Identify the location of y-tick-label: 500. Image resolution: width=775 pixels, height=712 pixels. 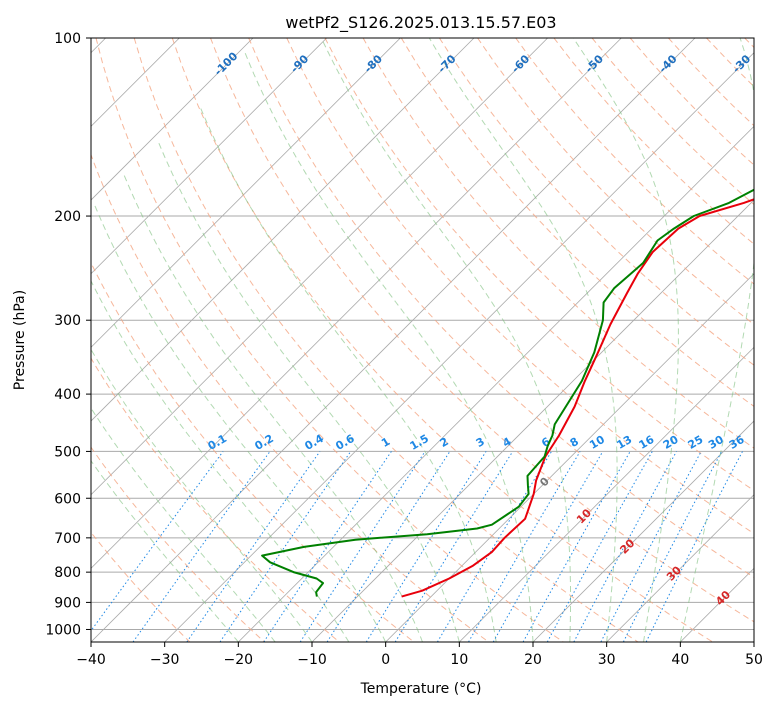
(67, 452).